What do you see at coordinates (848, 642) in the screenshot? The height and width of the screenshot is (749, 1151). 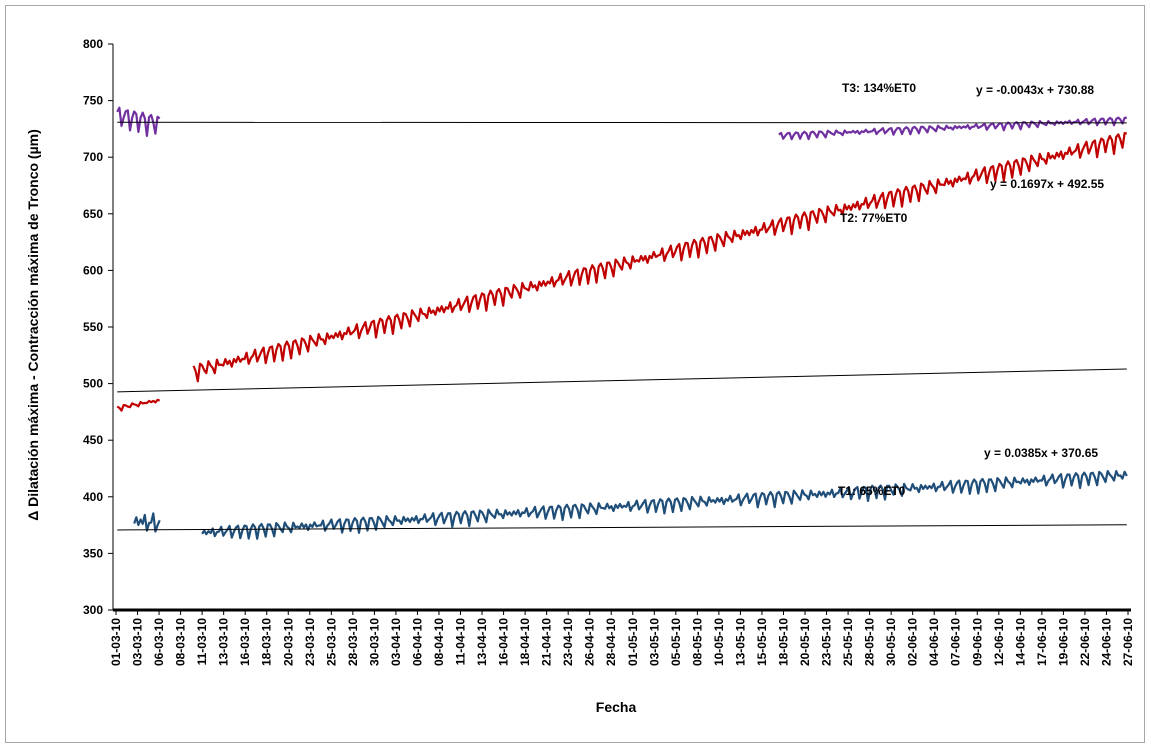 I see `x-tick-label: 25-05-10` at bounding box center [848, 642].